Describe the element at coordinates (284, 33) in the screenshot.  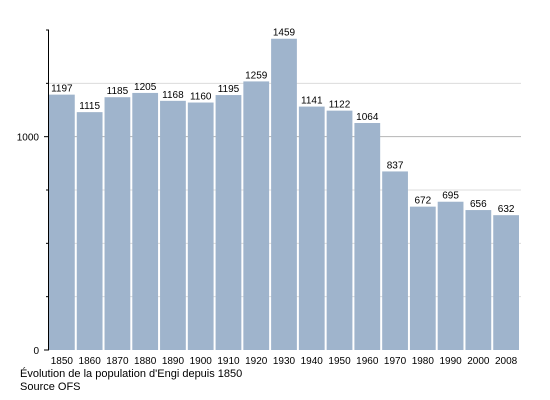
I see `bar-value-label: 1459` at that location.